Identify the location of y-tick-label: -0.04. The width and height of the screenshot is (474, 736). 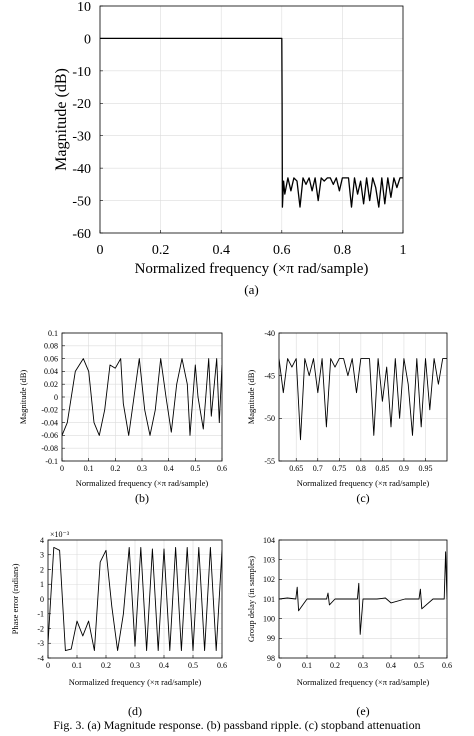
(49, 422).